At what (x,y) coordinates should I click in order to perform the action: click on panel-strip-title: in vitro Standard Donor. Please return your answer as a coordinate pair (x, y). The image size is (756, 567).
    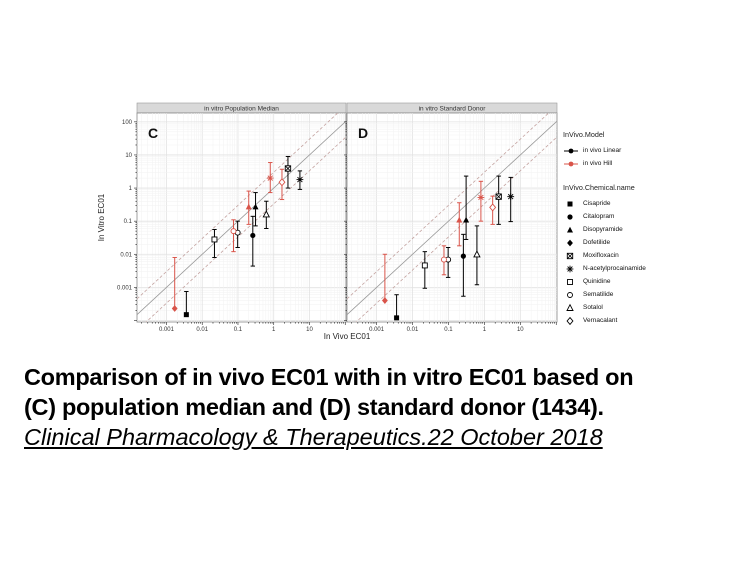
    Looking at the image, I should click on (453, 108).